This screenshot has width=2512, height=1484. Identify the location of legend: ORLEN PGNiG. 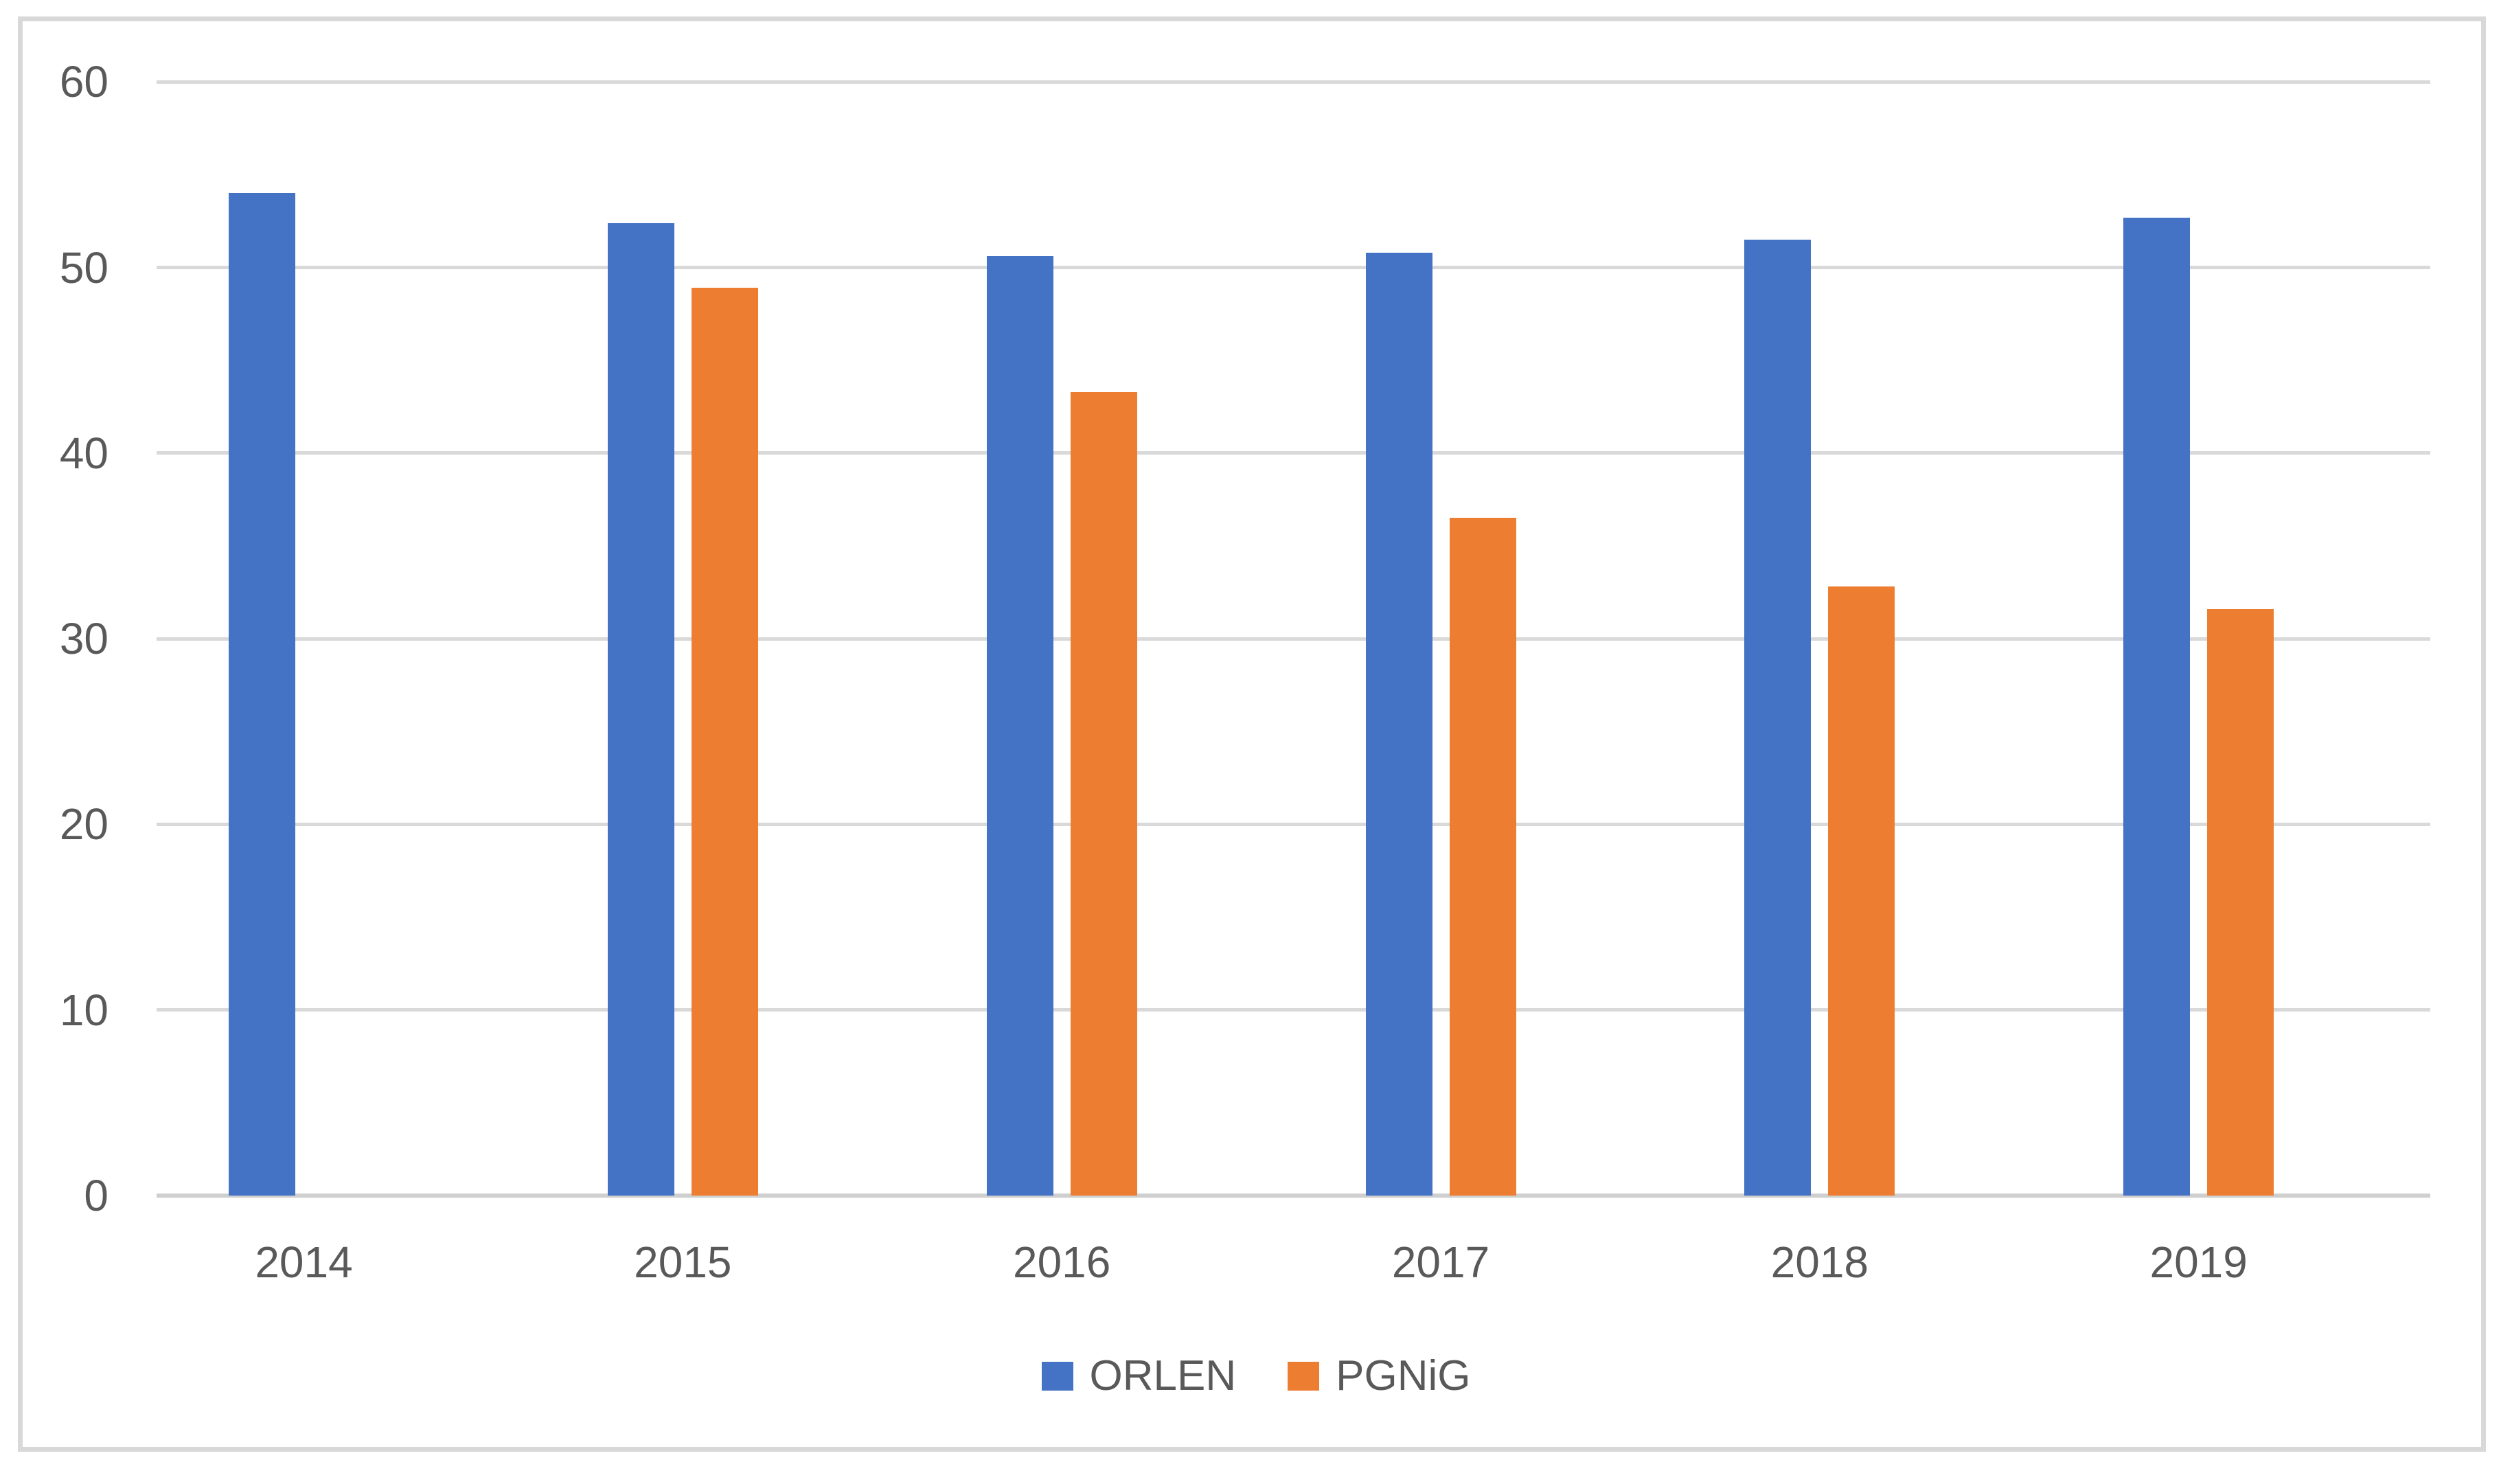
(1256, 1376).